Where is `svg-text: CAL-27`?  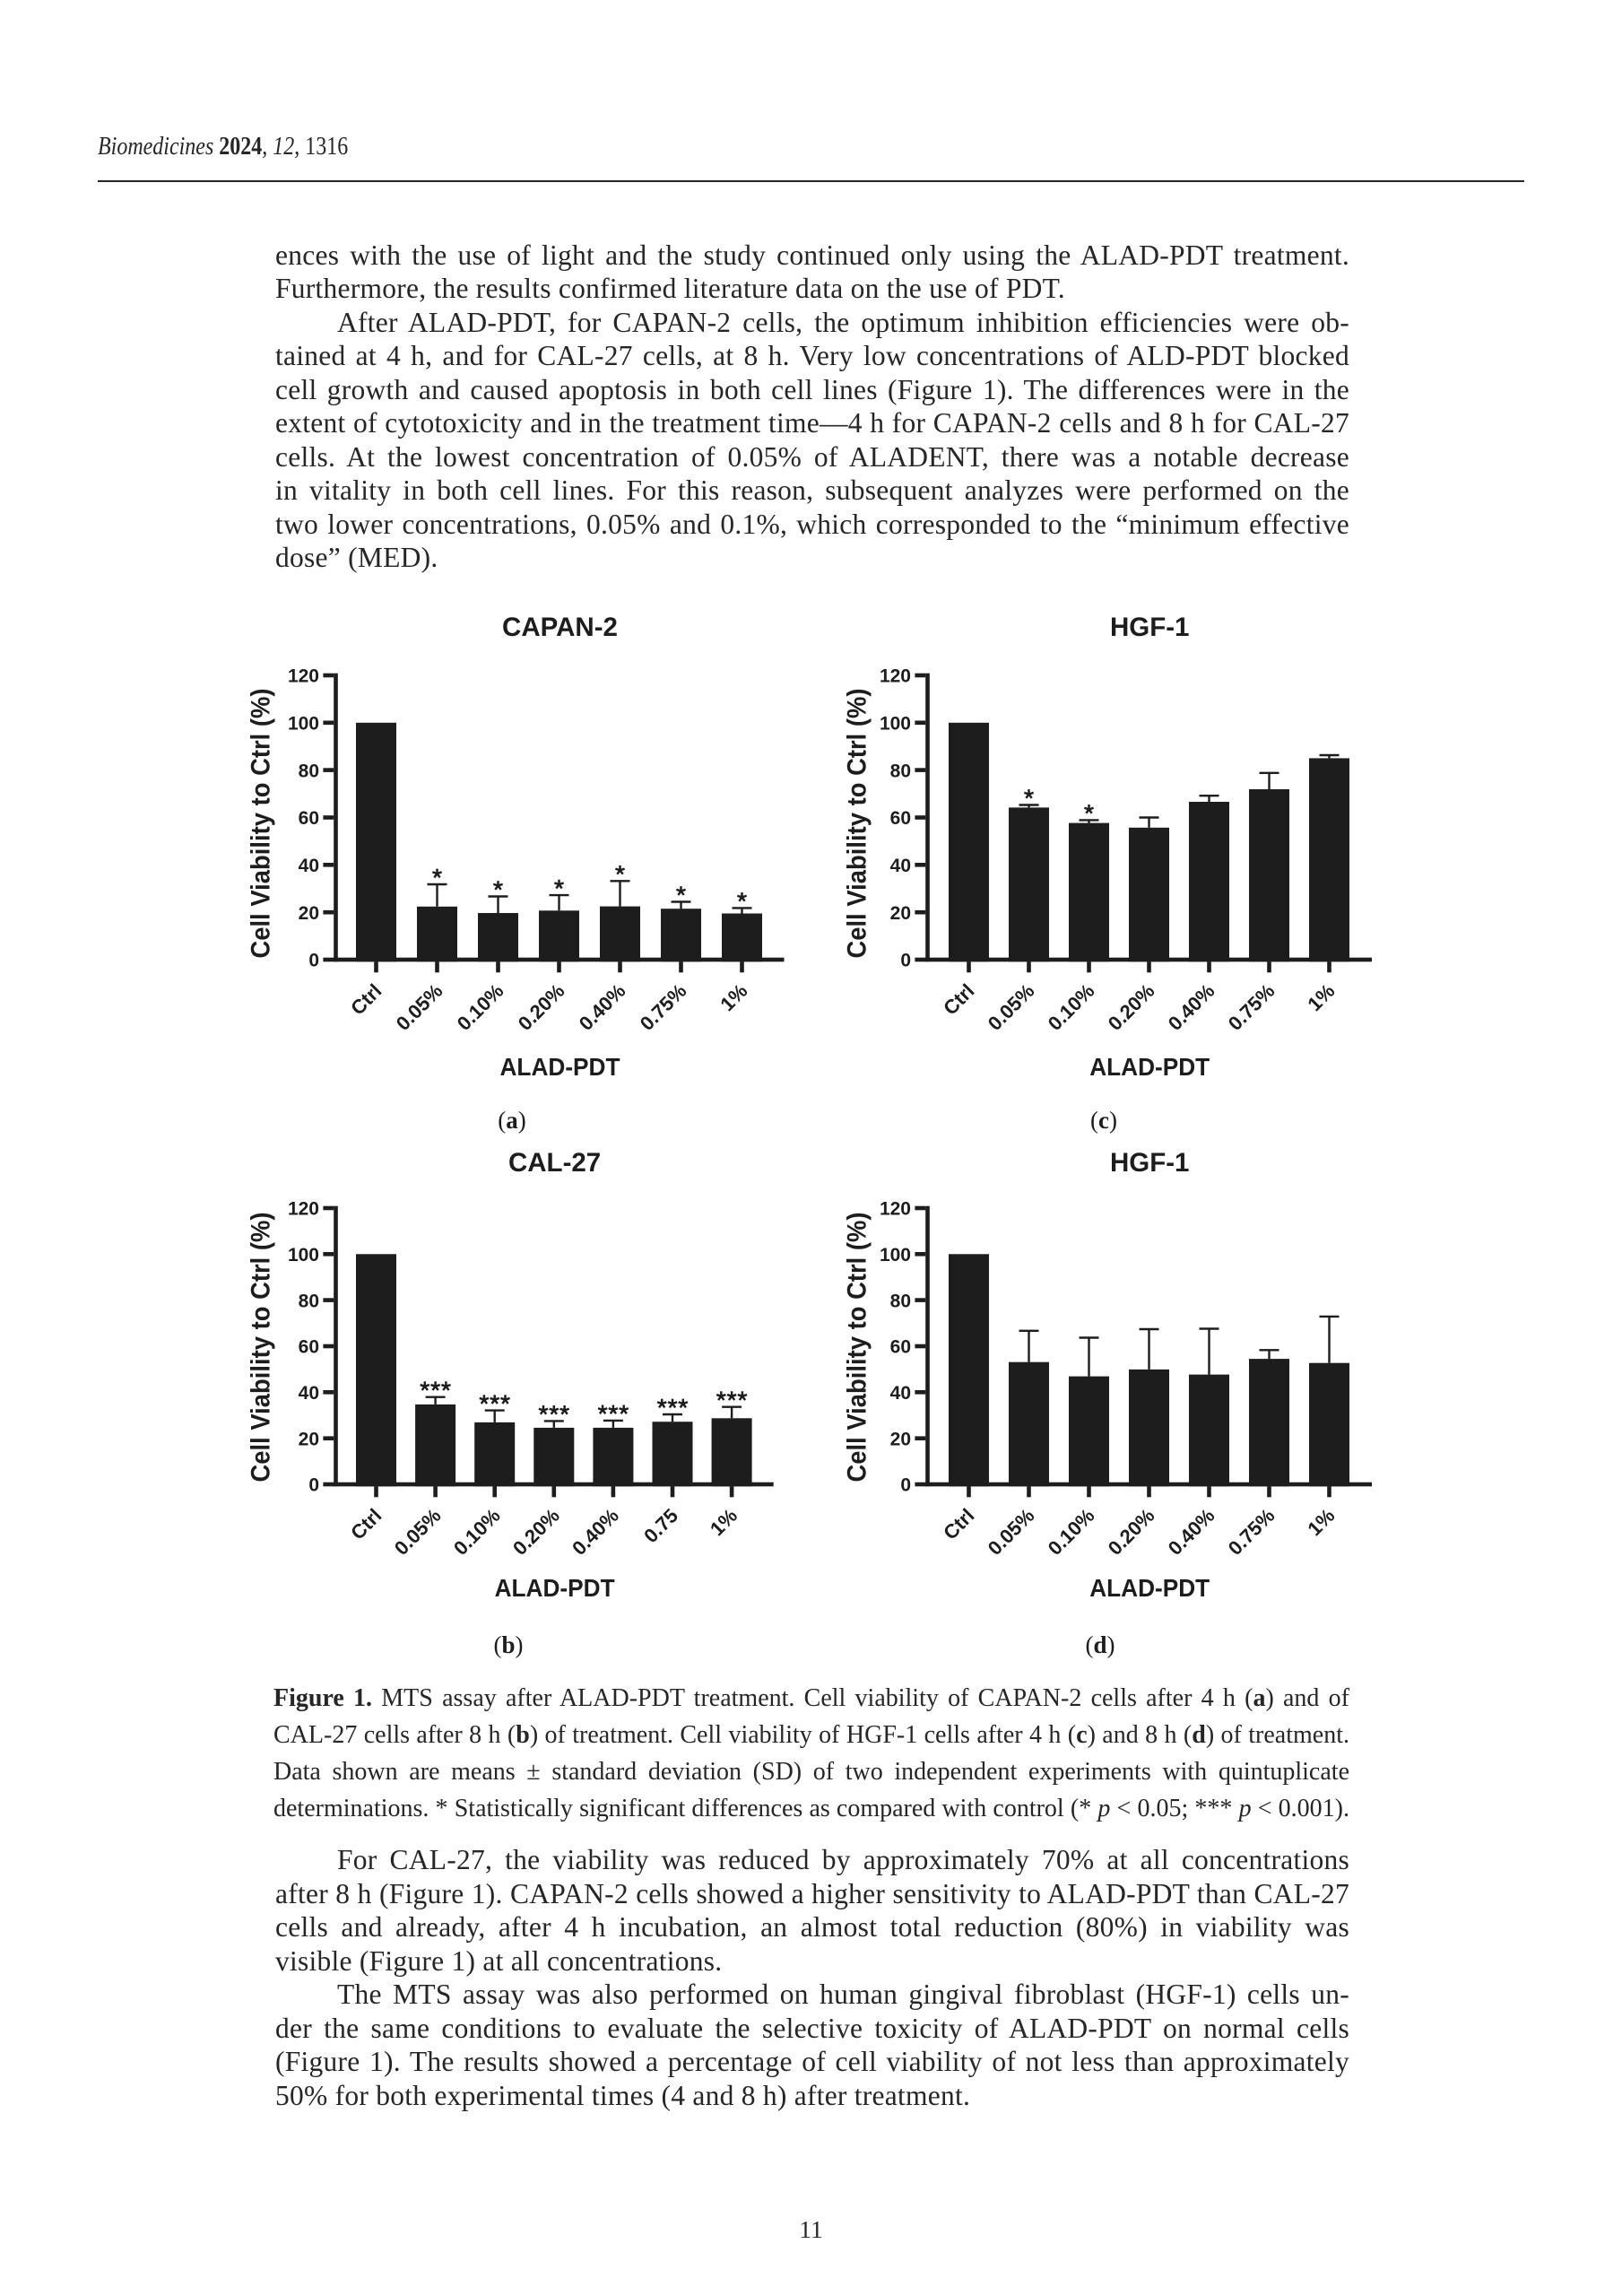 svg-text: CAL-27 is located at coordinates (554, 1163).